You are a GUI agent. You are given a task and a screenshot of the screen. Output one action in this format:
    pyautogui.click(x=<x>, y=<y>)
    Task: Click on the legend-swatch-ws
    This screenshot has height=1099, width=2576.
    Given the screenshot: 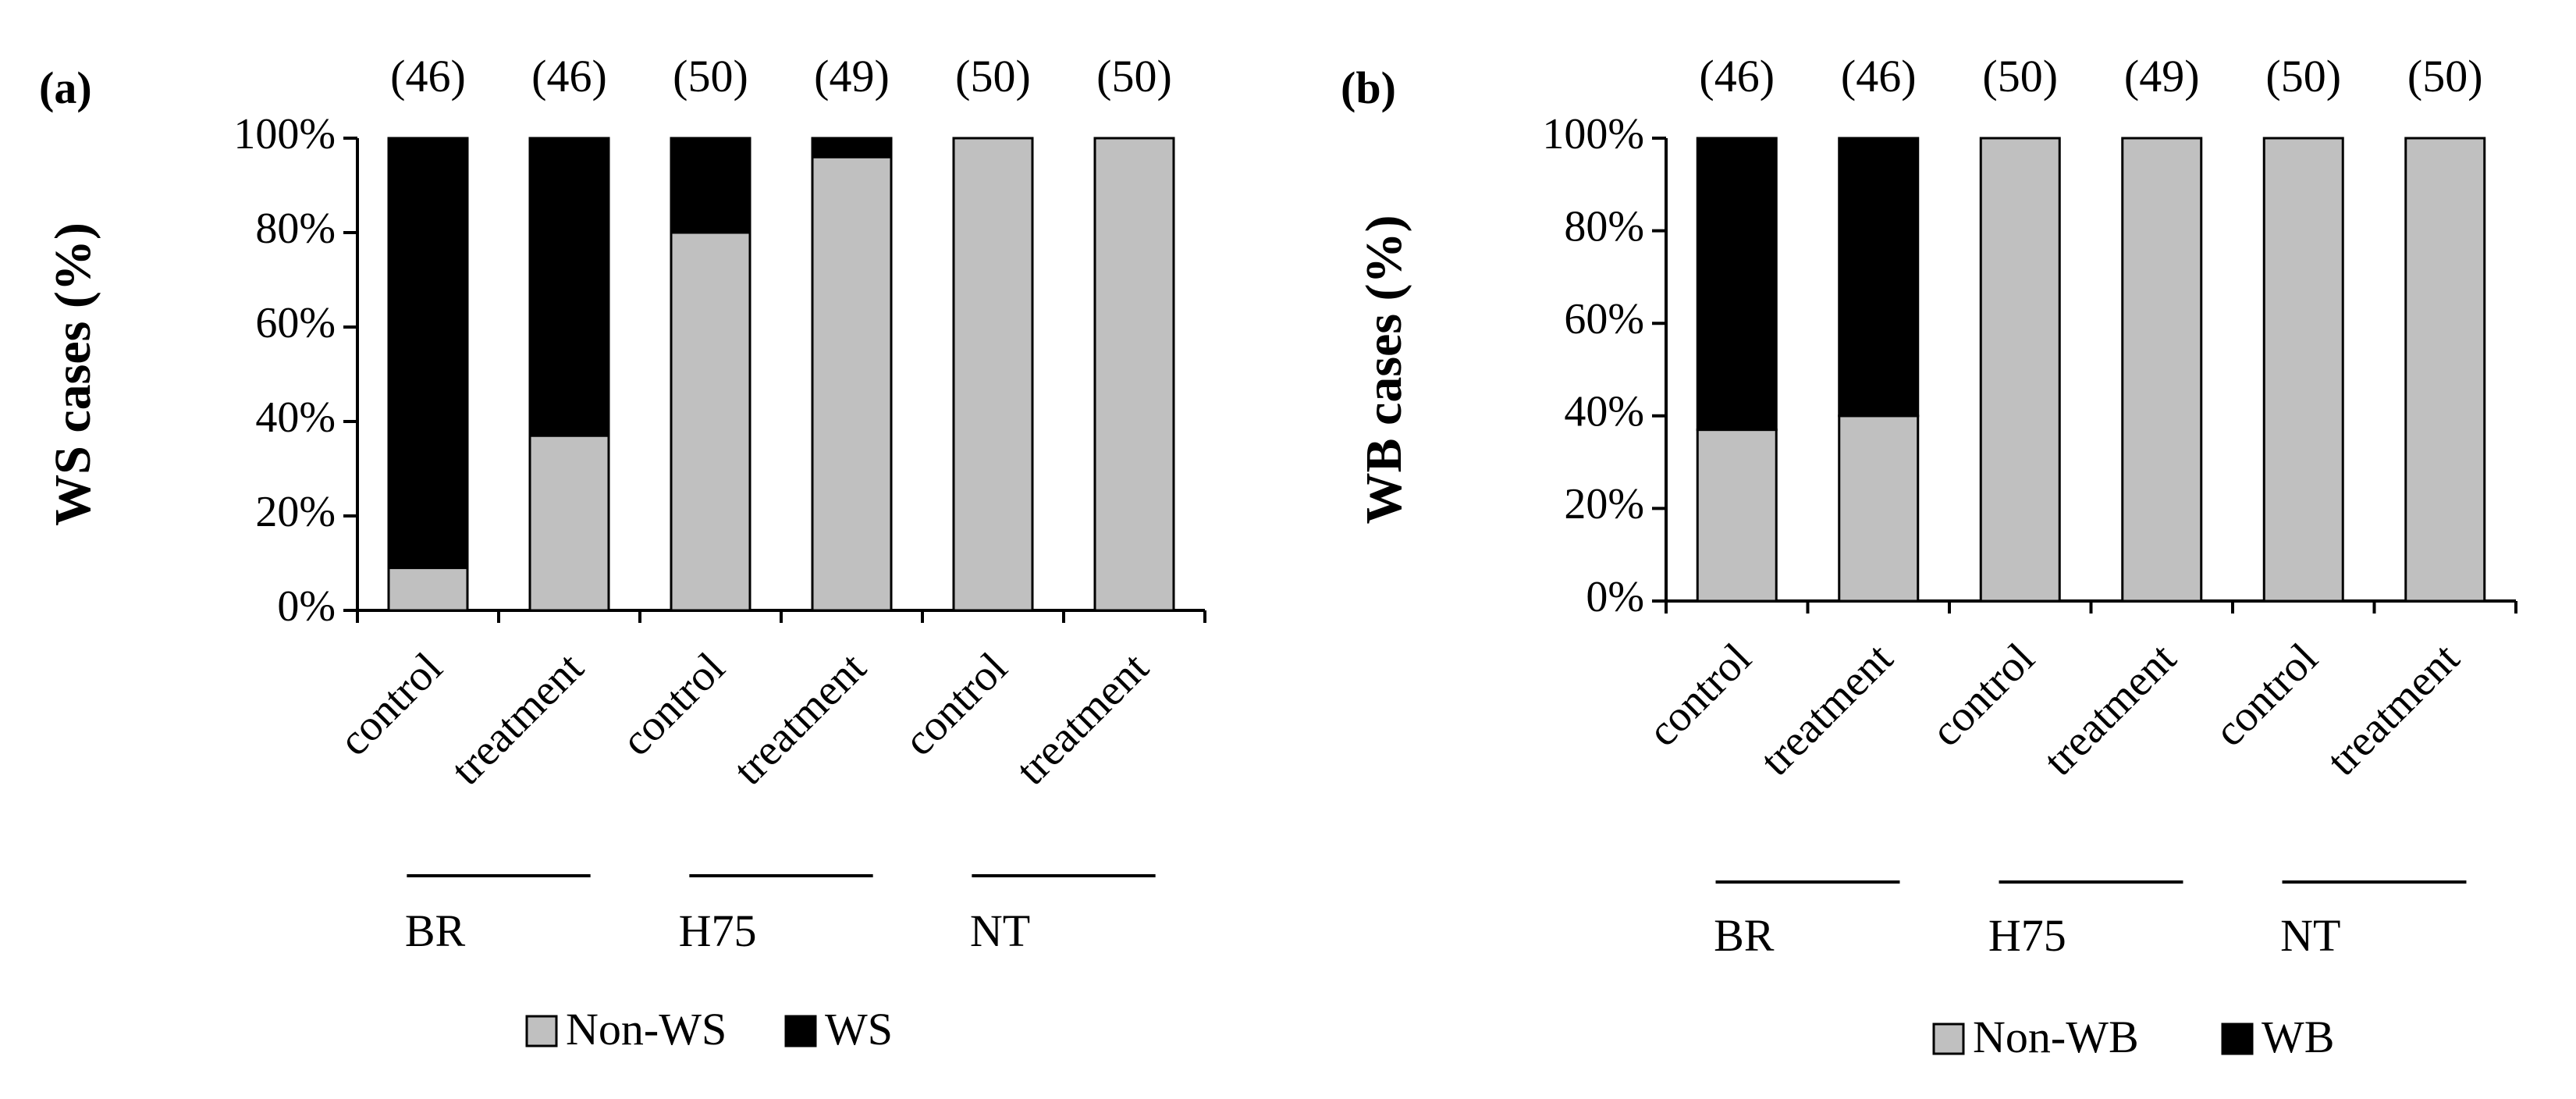 What is the action you would take?
    pyautogui.click(x=801, y=1031)
    